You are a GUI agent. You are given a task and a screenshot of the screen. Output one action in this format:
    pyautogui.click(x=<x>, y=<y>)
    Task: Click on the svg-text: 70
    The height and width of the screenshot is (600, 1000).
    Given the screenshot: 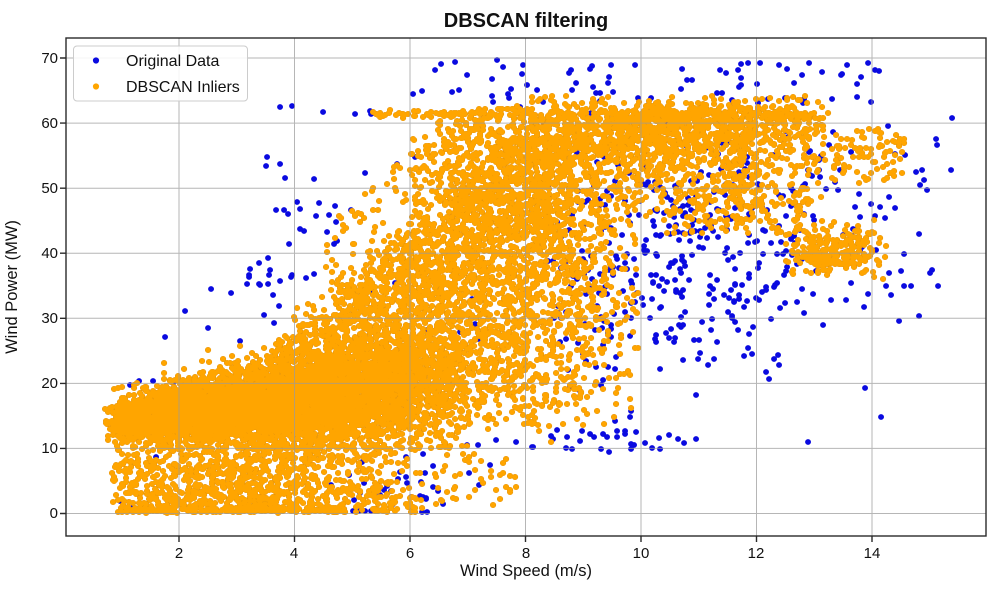 What is the action you would take?
    pyautogui.click(x=49, y=58)
    